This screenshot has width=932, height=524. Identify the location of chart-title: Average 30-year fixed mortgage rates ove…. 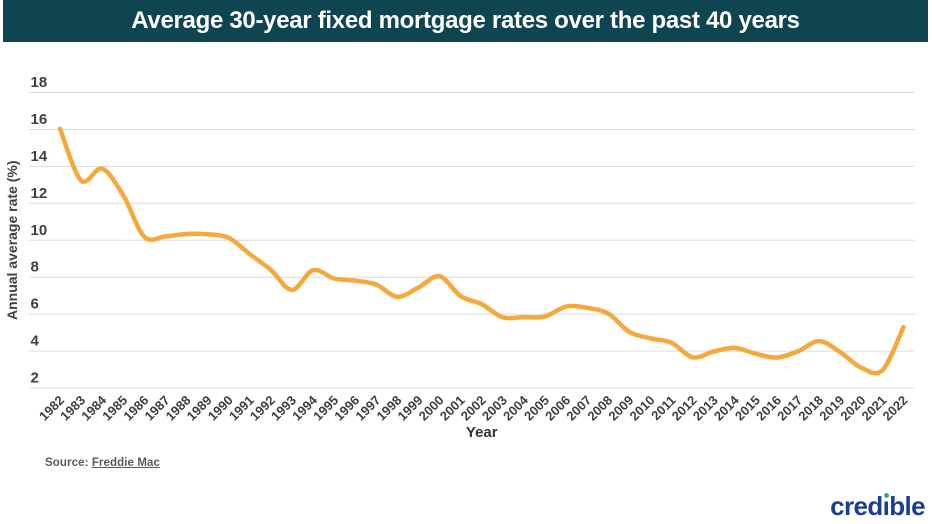
(465, 20).